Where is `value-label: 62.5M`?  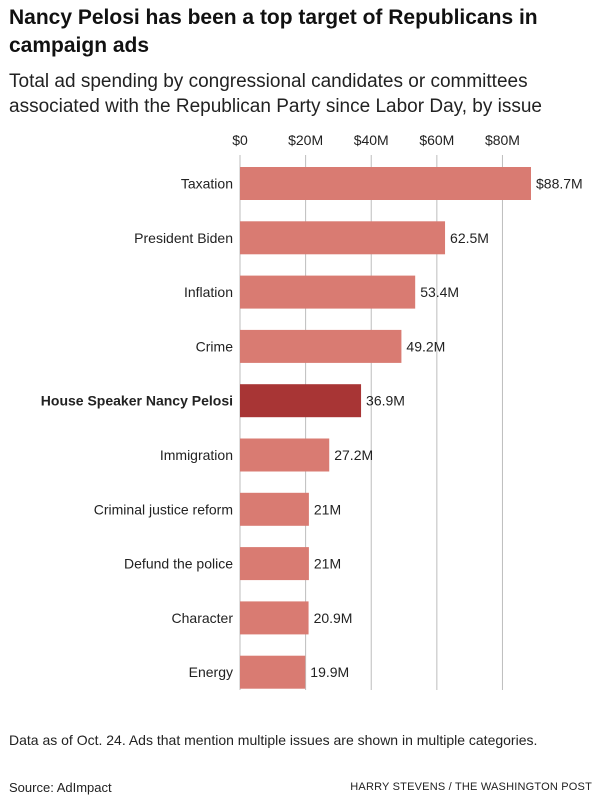 value-label: 62.5M is located at coordinates (469, 238).